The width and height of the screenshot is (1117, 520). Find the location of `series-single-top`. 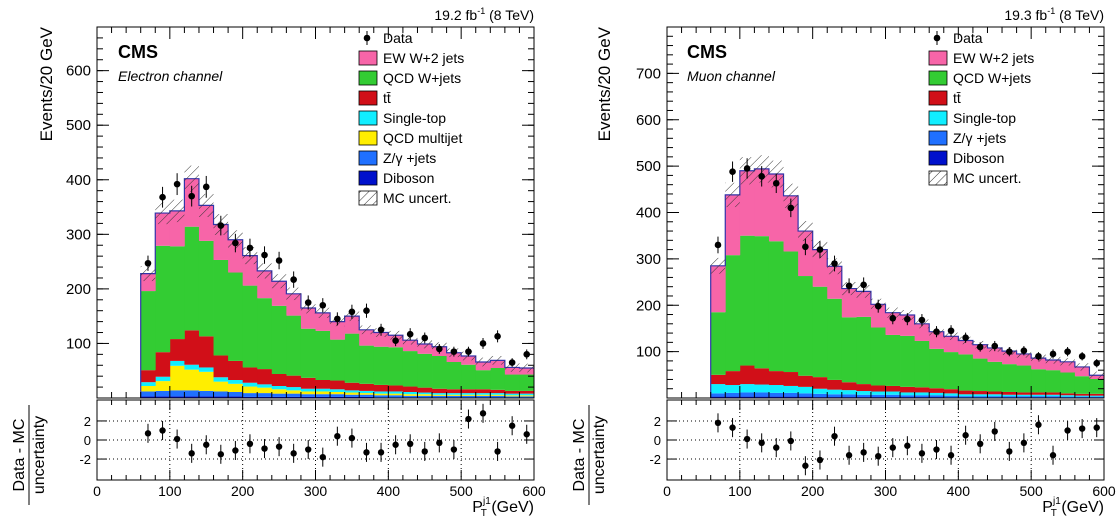

series-single-top is located at coordinates (337, 378).